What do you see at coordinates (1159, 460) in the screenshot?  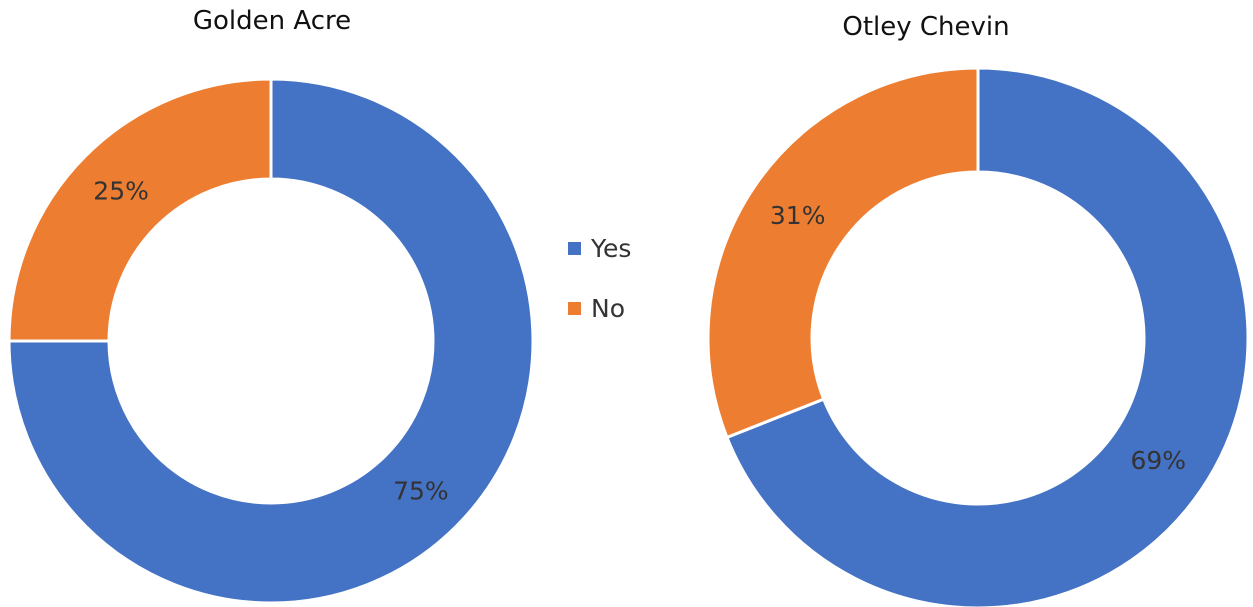 I see `otley-chevin-data-label-yes: 69%` at bounding box center [1159, 460].